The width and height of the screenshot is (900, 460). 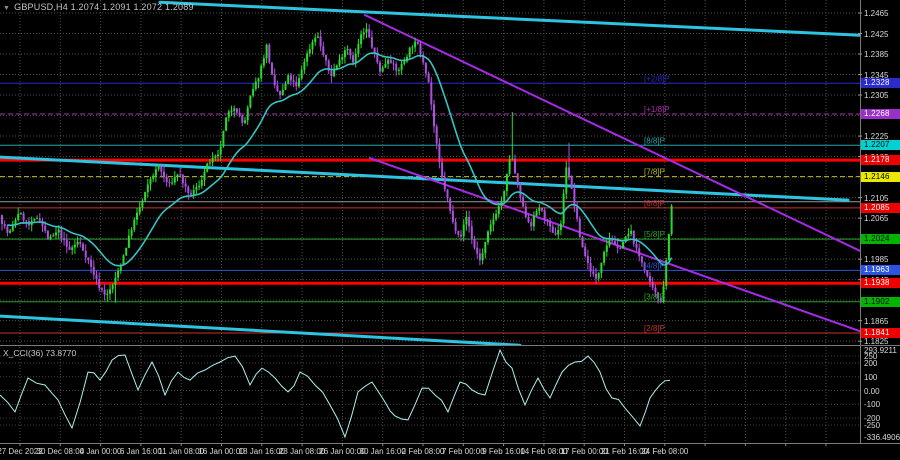 I want to click on price-tick-label: 1.1865, so click(x=876, y=321).